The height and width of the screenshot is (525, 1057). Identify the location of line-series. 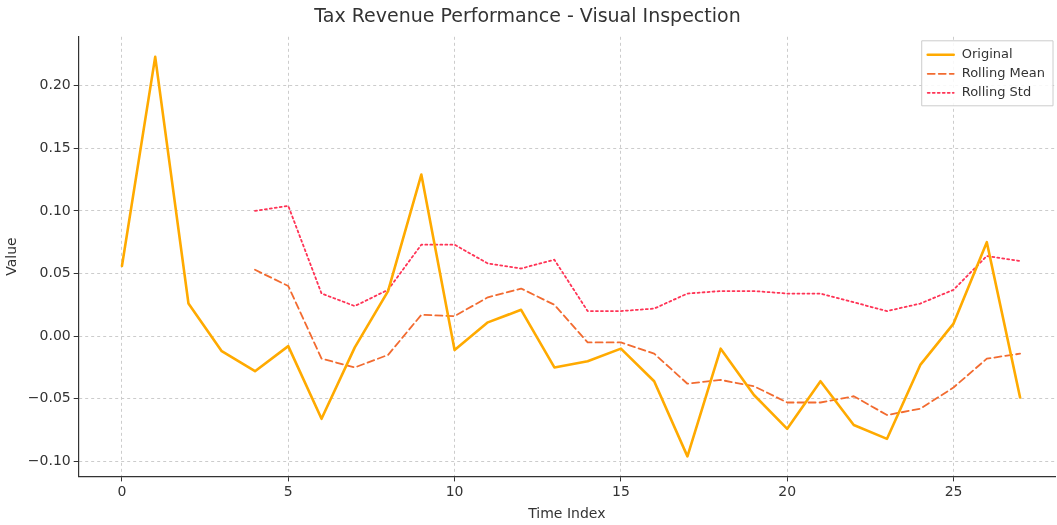
(637, 258).